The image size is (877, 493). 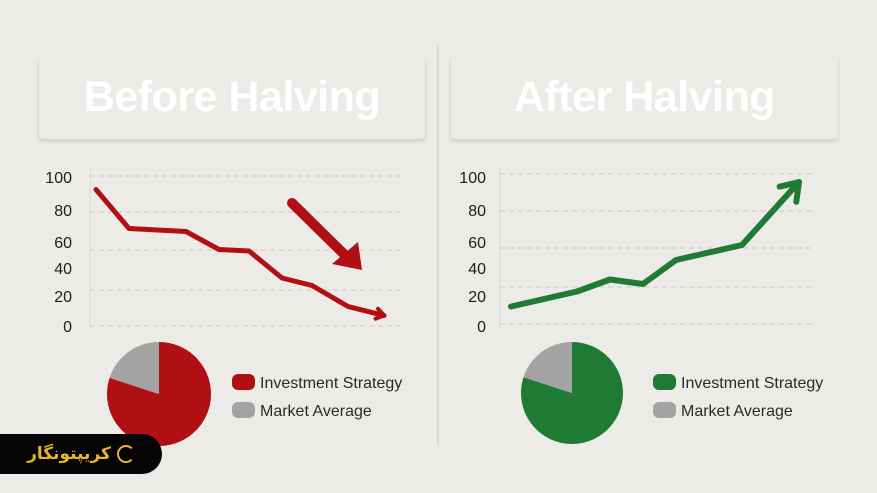 I want to click on before-legend-label: Investment Strategy, so click(x=331, y=383).